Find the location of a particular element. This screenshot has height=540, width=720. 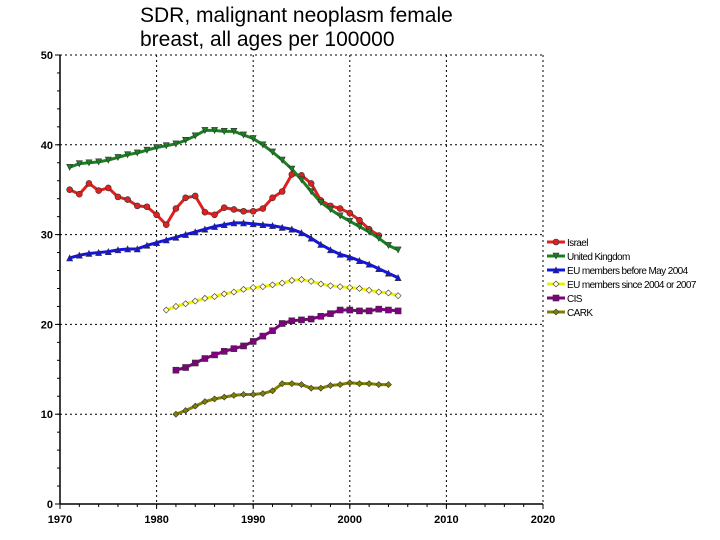

series-israel is located at coordinates (224, 205).